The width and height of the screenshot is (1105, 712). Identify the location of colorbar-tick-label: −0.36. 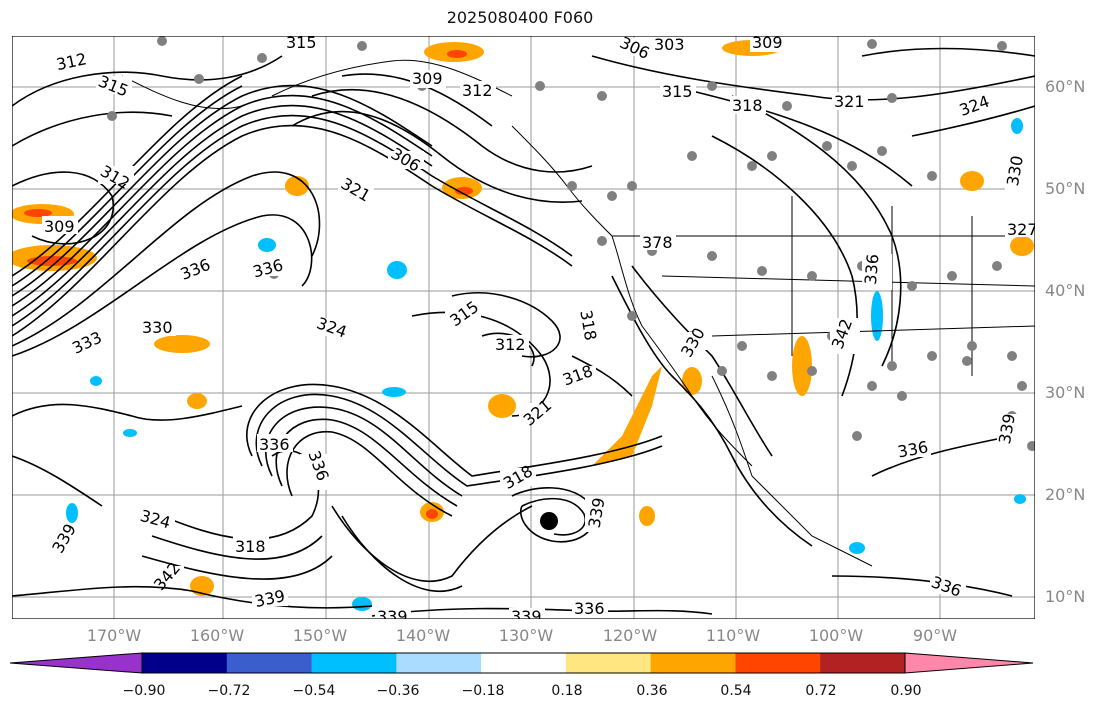
(398, 691).